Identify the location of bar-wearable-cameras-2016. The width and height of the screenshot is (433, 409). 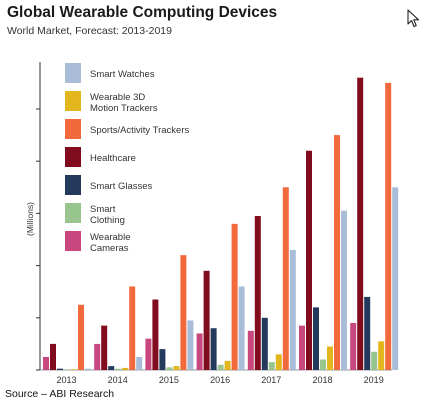
(199, 351).